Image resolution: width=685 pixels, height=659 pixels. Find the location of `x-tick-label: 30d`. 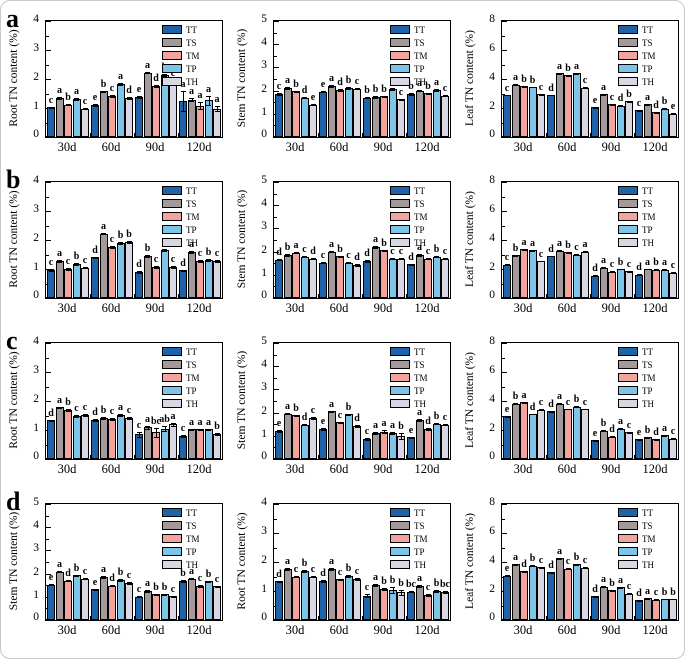

x-tick-label: 30d is located at coordinates (67, 147).